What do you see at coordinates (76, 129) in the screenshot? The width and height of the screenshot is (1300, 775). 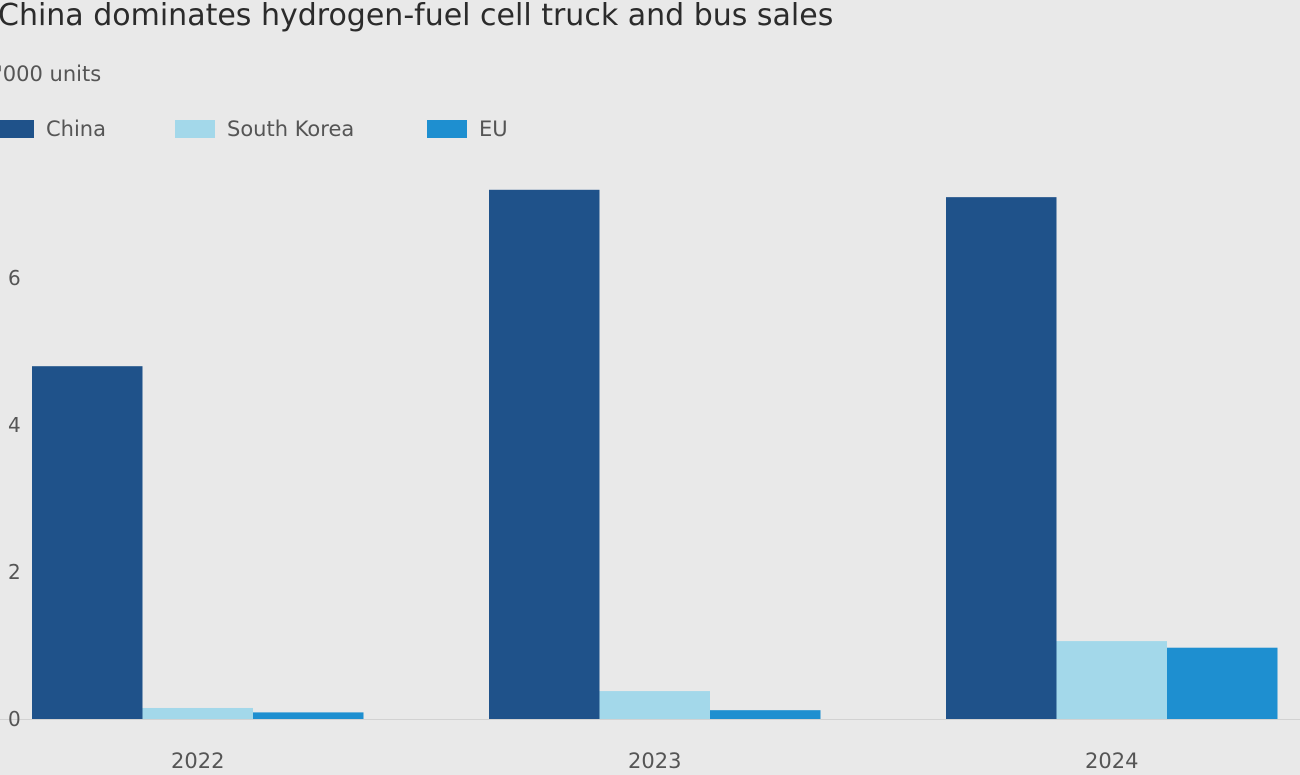 I see `legend-label-china: China` at bounding box center [76, 129].